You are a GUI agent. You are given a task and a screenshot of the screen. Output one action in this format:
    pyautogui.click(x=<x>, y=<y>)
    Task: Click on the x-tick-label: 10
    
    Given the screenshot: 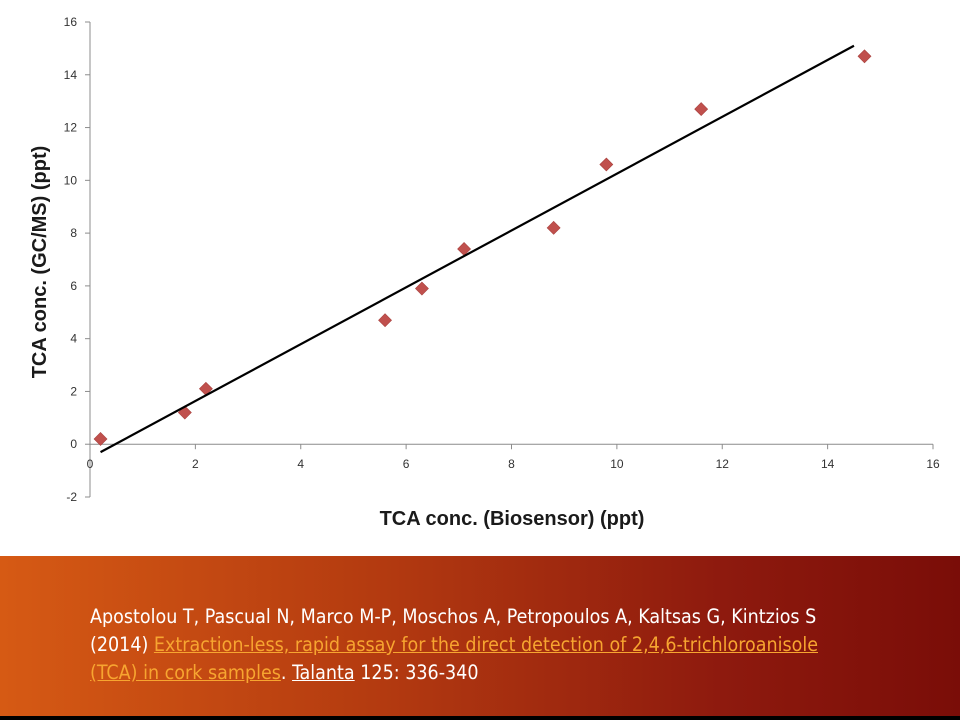 What is the action you would take?
    pyautogui.click(x=617, y=464)
    